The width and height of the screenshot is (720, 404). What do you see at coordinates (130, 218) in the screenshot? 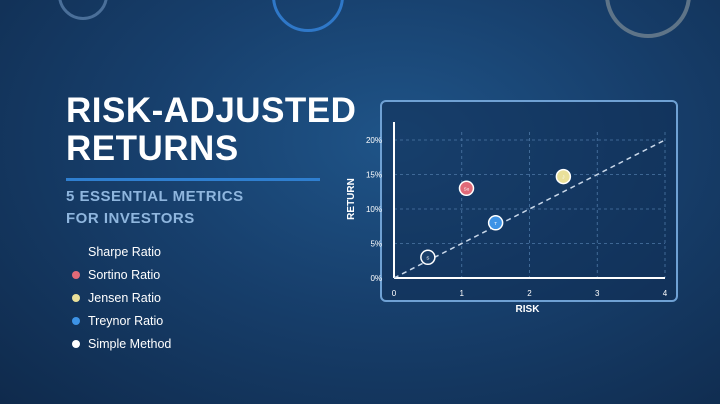
I see `subtitle-line-2: FOR INVESTORS` at bounding box center [130, 218].